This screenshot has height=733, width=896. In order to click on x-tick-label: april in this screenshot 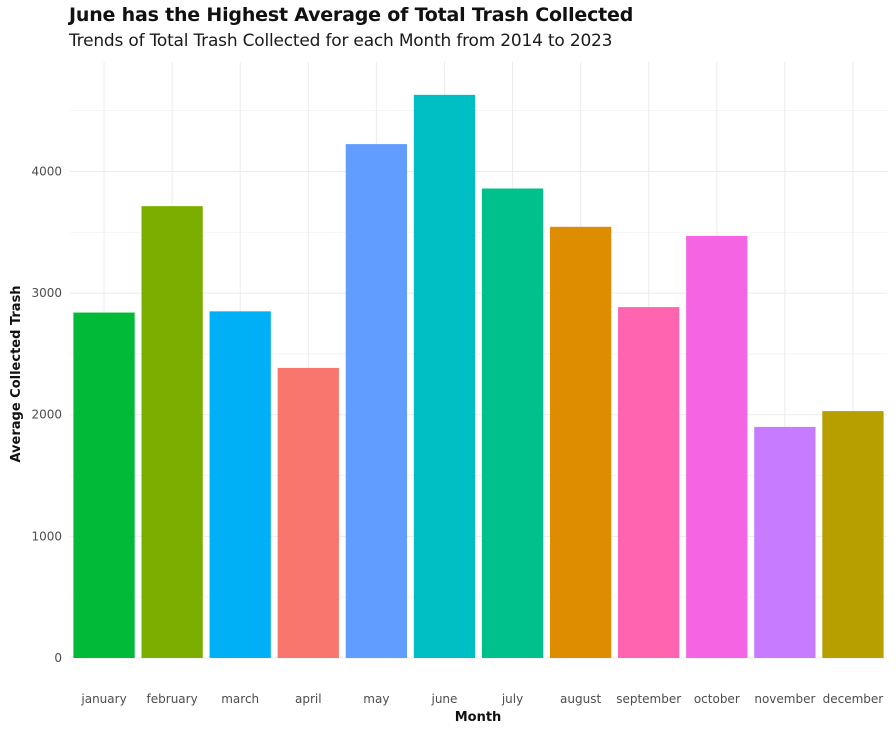, I will do `click(308, 699)`.